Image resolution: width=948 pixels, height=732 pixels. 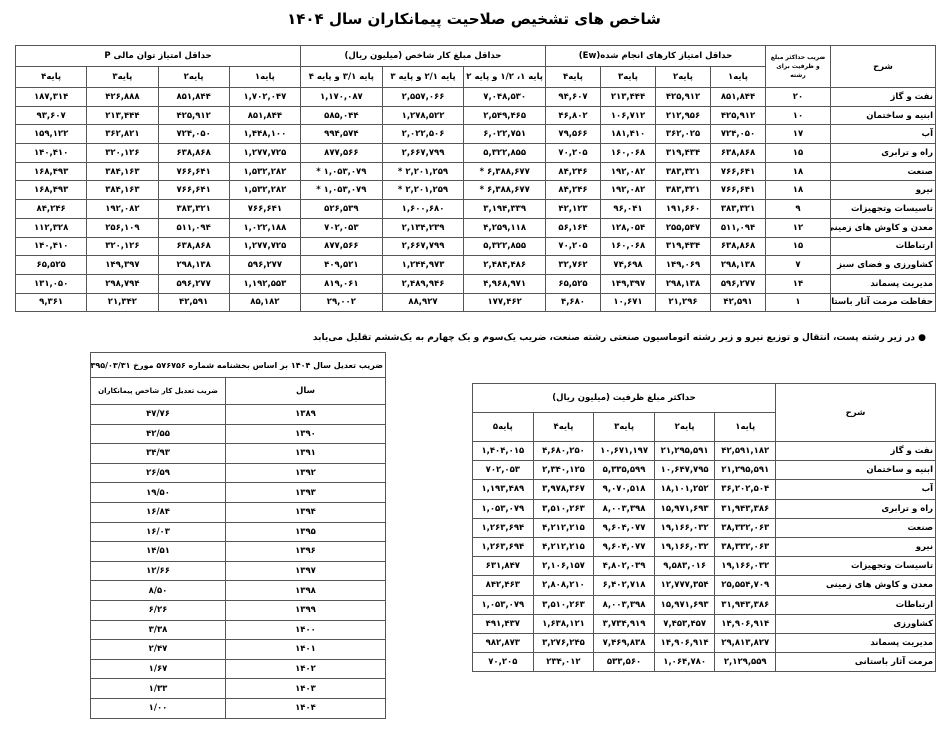 I want to click on cell: ۱/۰۰, so click(x=158, y=708).